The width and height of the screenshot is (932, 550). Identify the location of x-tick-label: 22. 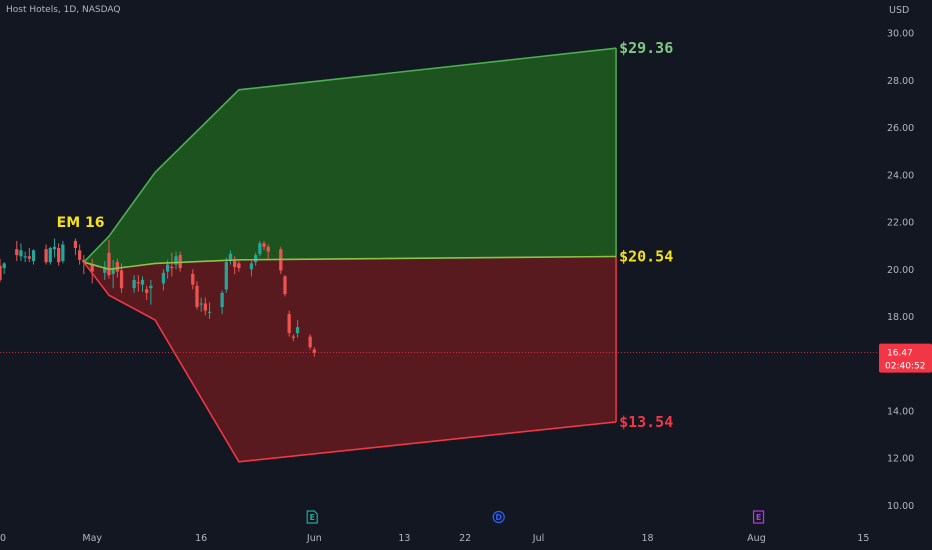
(465, 538).